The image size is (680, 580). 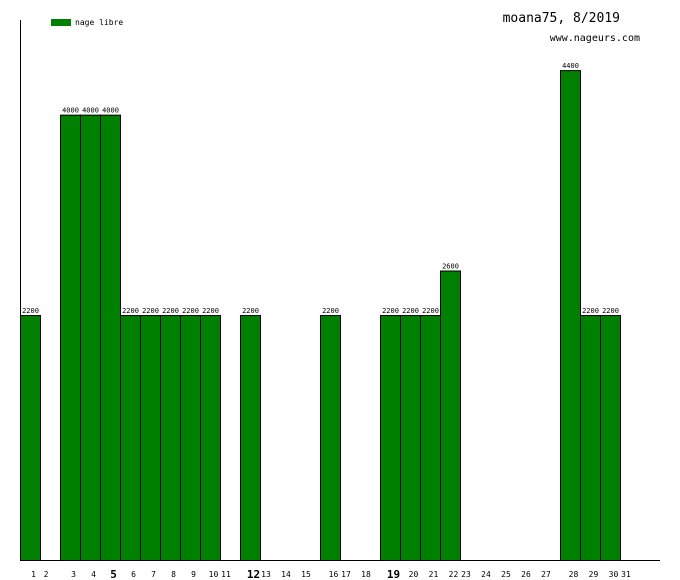 What do you see at coordinates (99, 22) in the screenshot?
I see `legend-label: nage libre` at bounding box center [99, 22].